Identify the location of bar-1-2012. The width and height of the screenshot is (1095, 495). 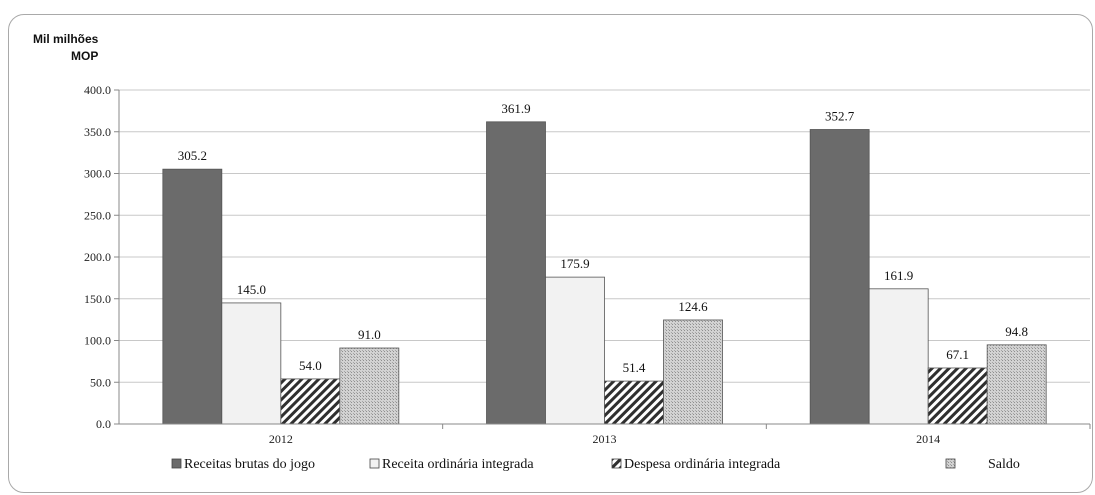
(192, 296).